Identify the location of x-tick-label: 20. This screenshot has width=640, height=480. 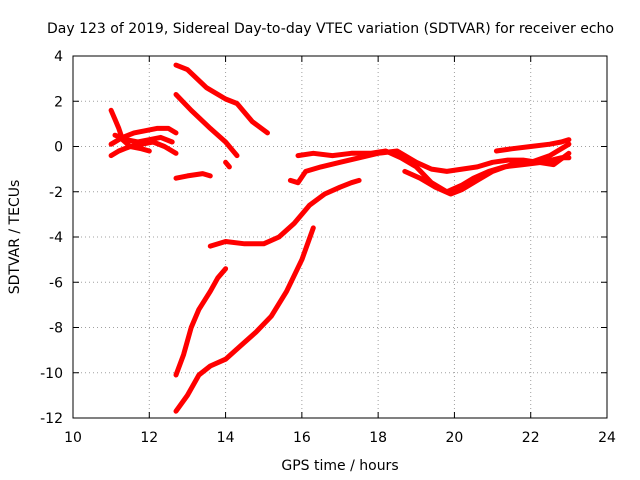
(455, 438).